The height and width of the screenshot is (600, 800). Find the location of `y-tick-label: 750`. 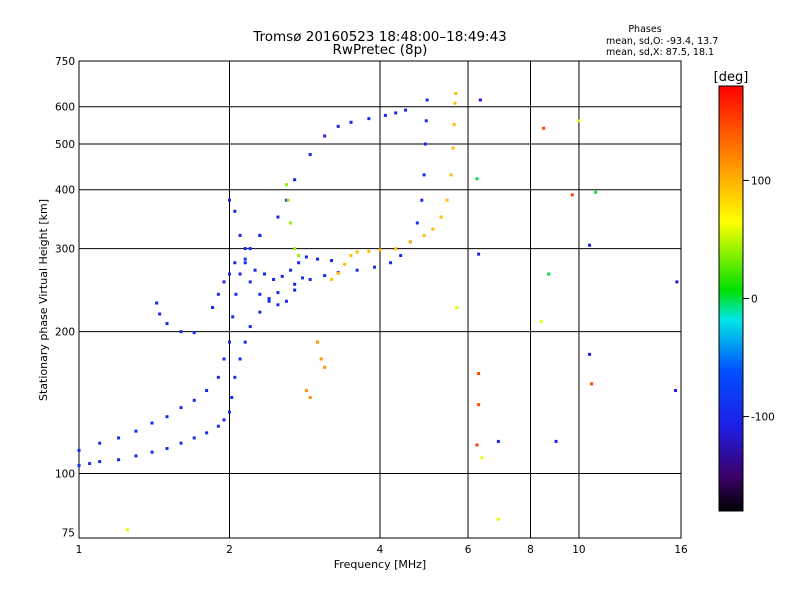

y-tick-label: 750 is located at coordinates (65, 62).